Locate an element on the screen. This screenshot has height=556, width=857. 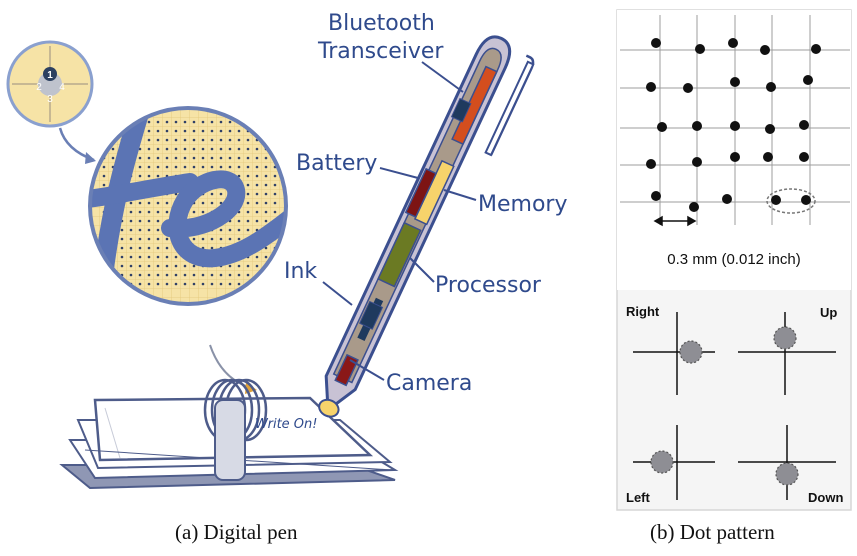
direction-left-label: Left is located at coordinates (638, 497).